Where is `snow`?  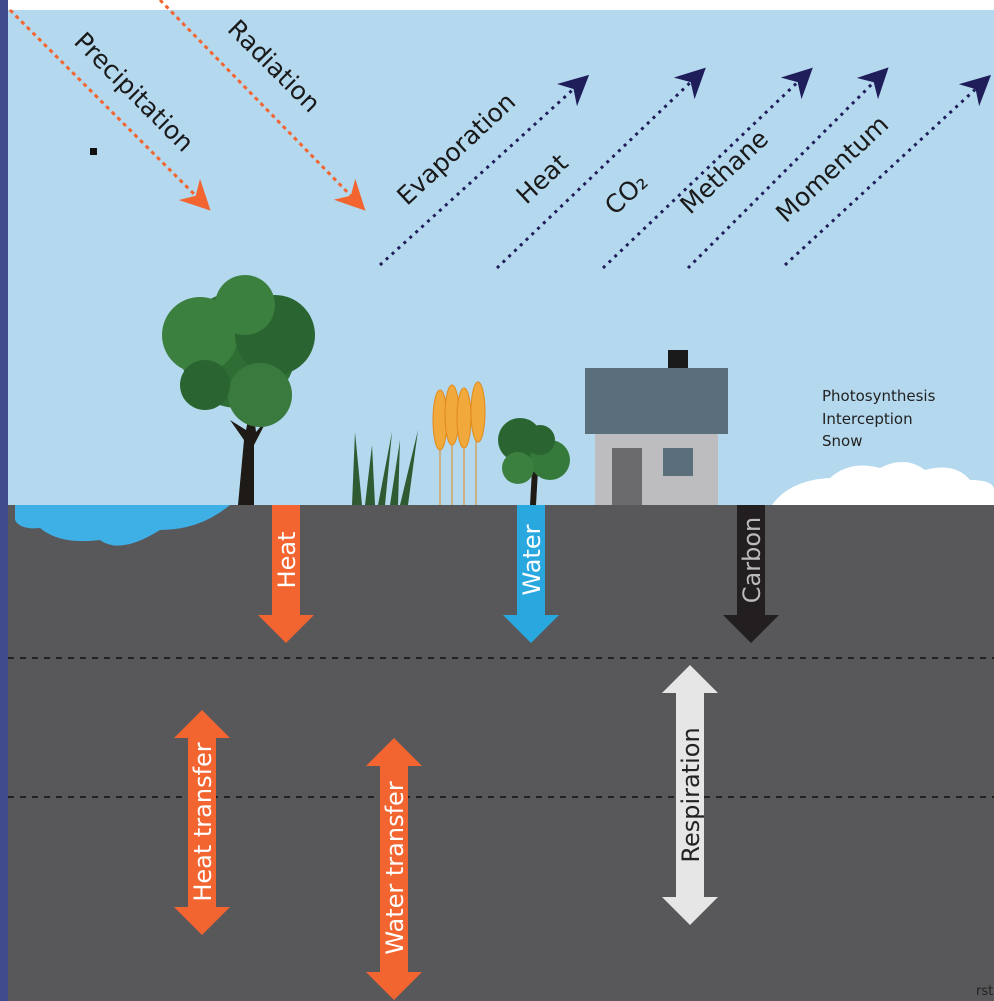 snow is located at coordinates (883, 483).